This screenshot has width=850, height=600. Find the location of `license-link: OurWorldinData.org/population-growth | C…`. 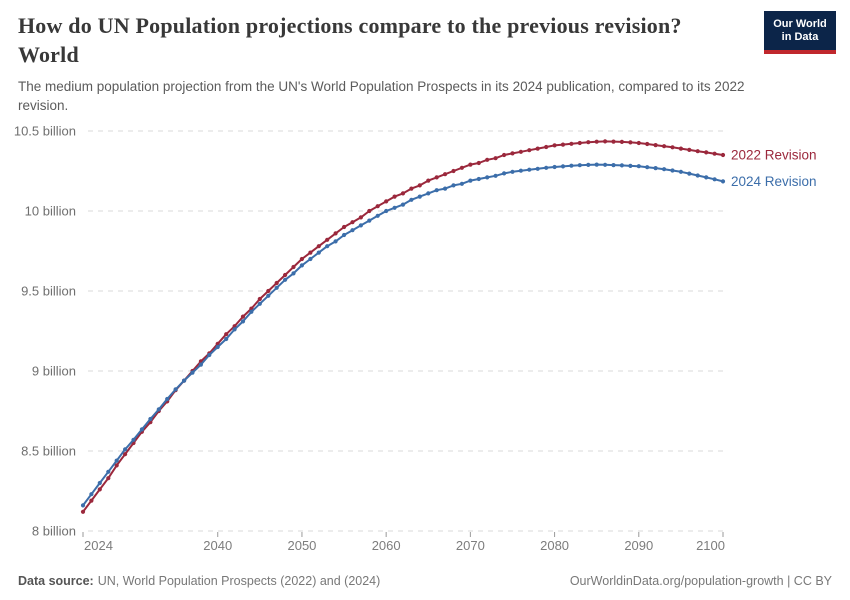

license-link: OurWorldinData.org/population-growth | C… is located at coordinates (700, 581).